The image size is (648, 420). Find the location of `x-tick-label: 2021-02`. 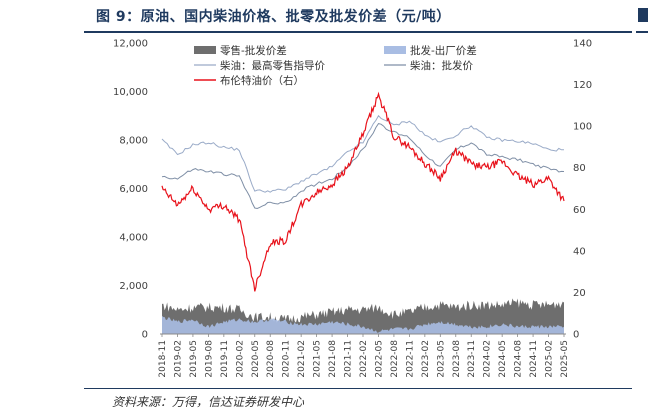

x-tick-label: 2021-02 is located at coordinates (302, 359).